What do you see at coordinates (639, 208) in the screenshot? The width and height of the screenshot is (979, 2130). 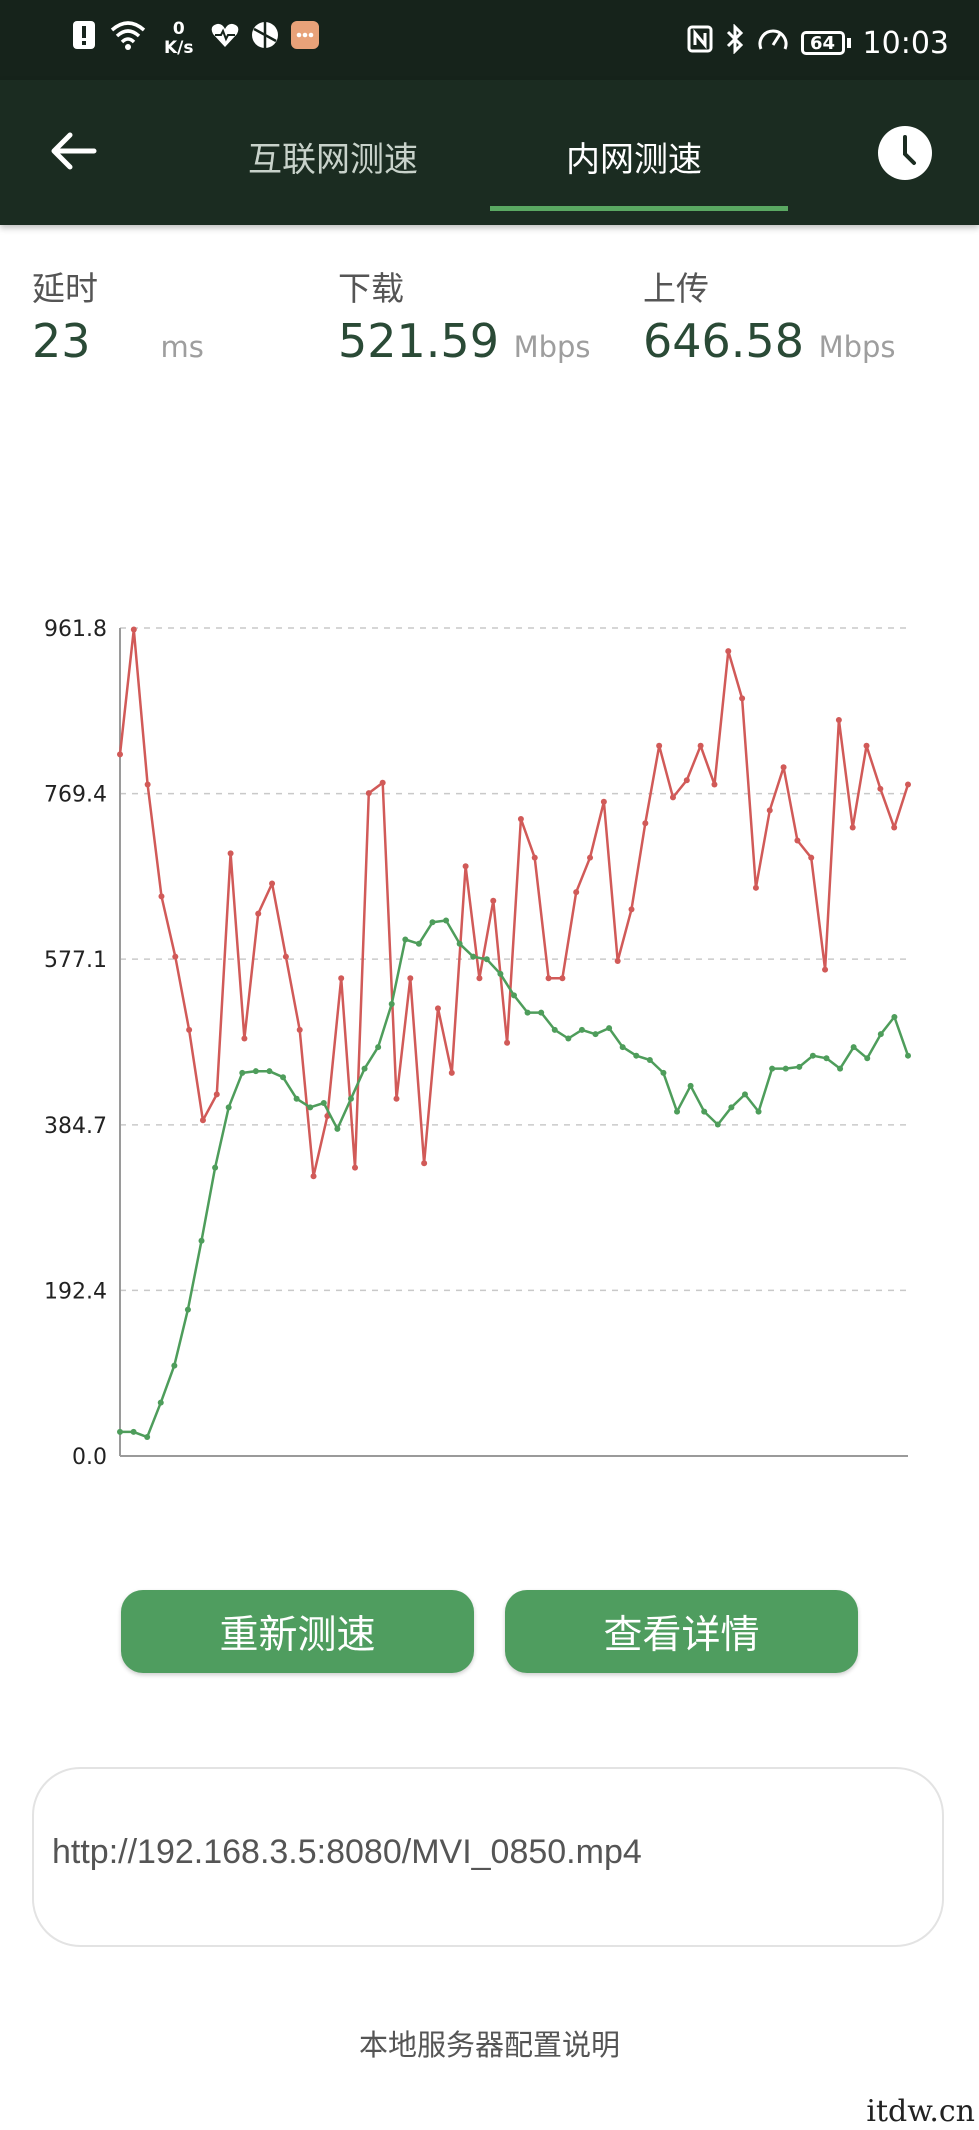 I see `active-tab-indicator` at bounding box center [639, 208].